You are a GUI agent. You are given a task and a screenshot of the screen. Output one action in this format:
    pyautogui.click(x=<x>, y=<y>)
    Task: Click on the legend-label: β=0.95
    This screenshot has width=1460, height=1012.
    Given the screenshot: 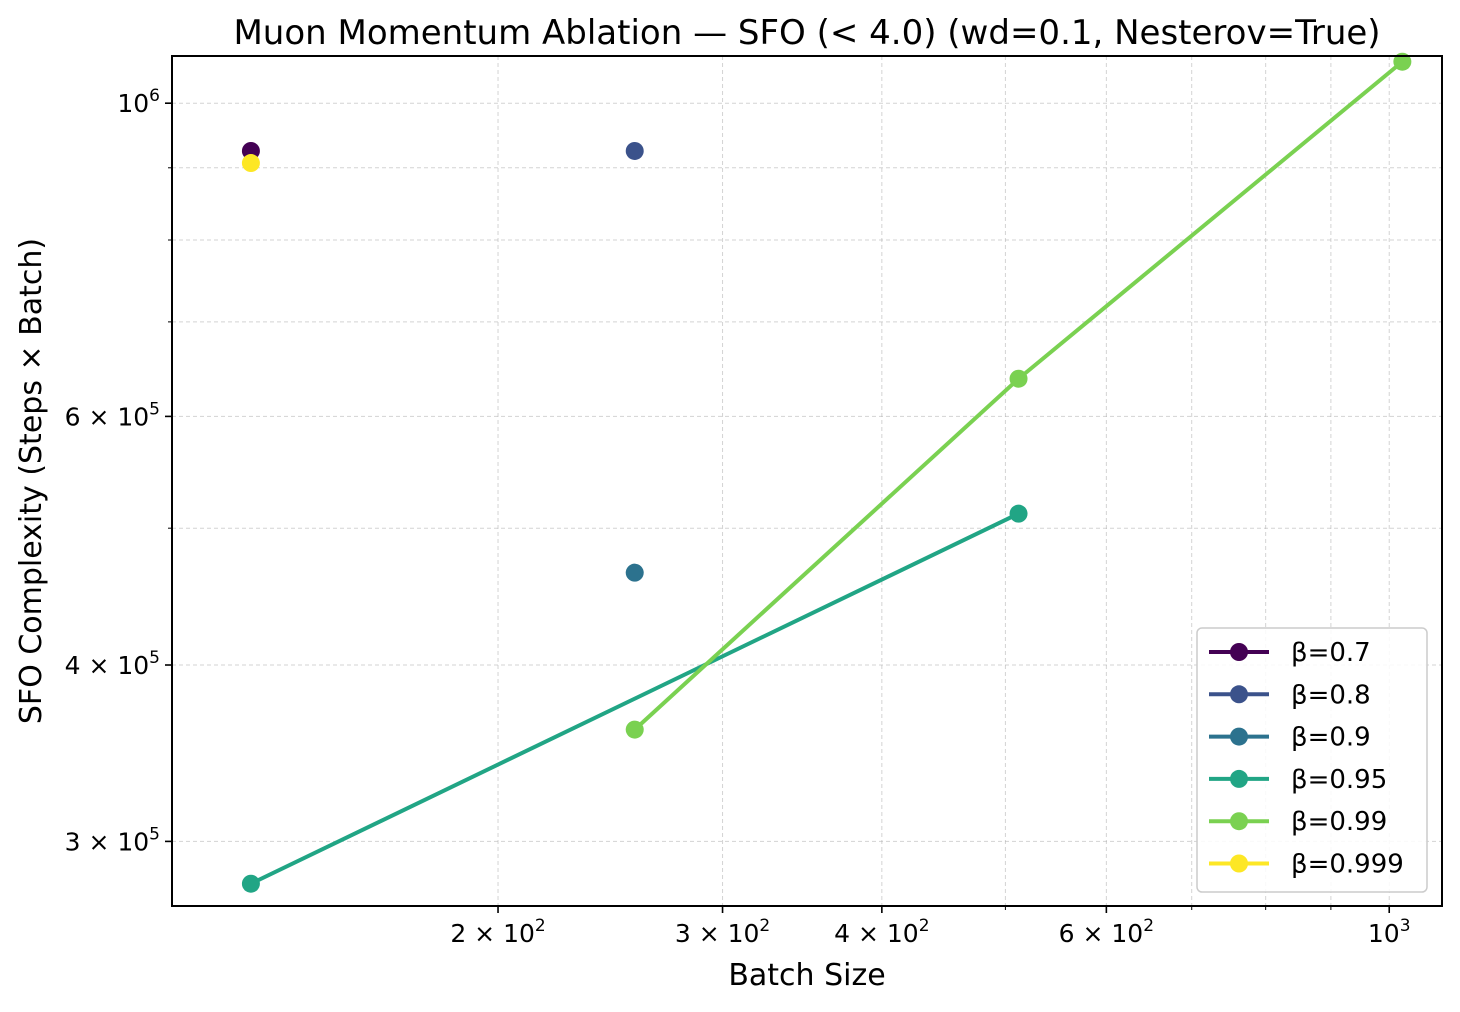 What is the action you would take?
    pyautogui.click(x=1339, y=780)
    